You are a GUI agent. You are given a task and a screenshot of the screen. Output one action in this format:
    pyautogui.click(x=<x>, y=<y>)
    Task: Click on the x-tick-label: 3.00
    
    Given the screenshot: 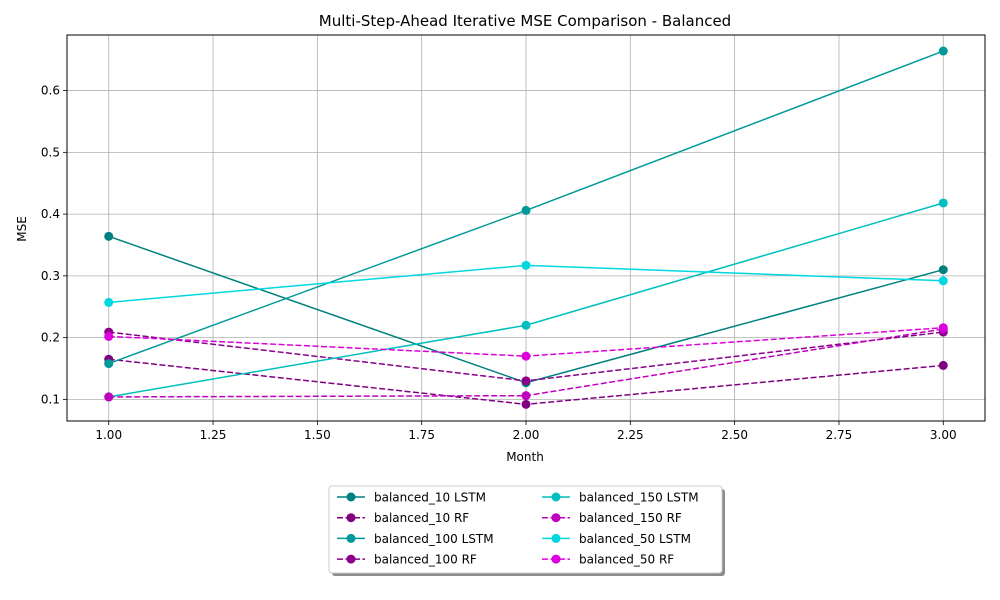 What is the action you would take?
    pyautogui.click(x=943, y=435)
    